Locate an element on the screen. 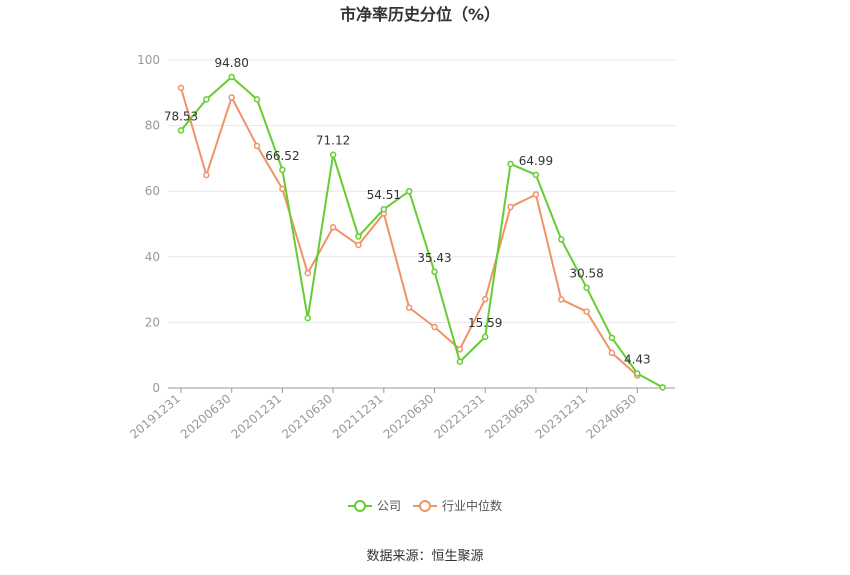 The image size is (850, 575). y-tick-label: 100 is located at coordinates (148, 60).